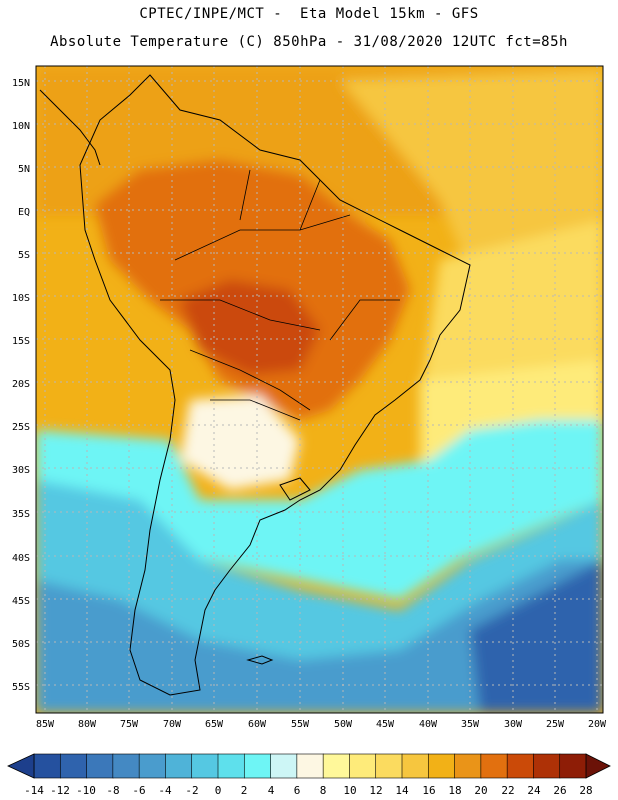 The height and width of the screenshot is (800, 618). I want to click on field-land-core, so click(250, 327).